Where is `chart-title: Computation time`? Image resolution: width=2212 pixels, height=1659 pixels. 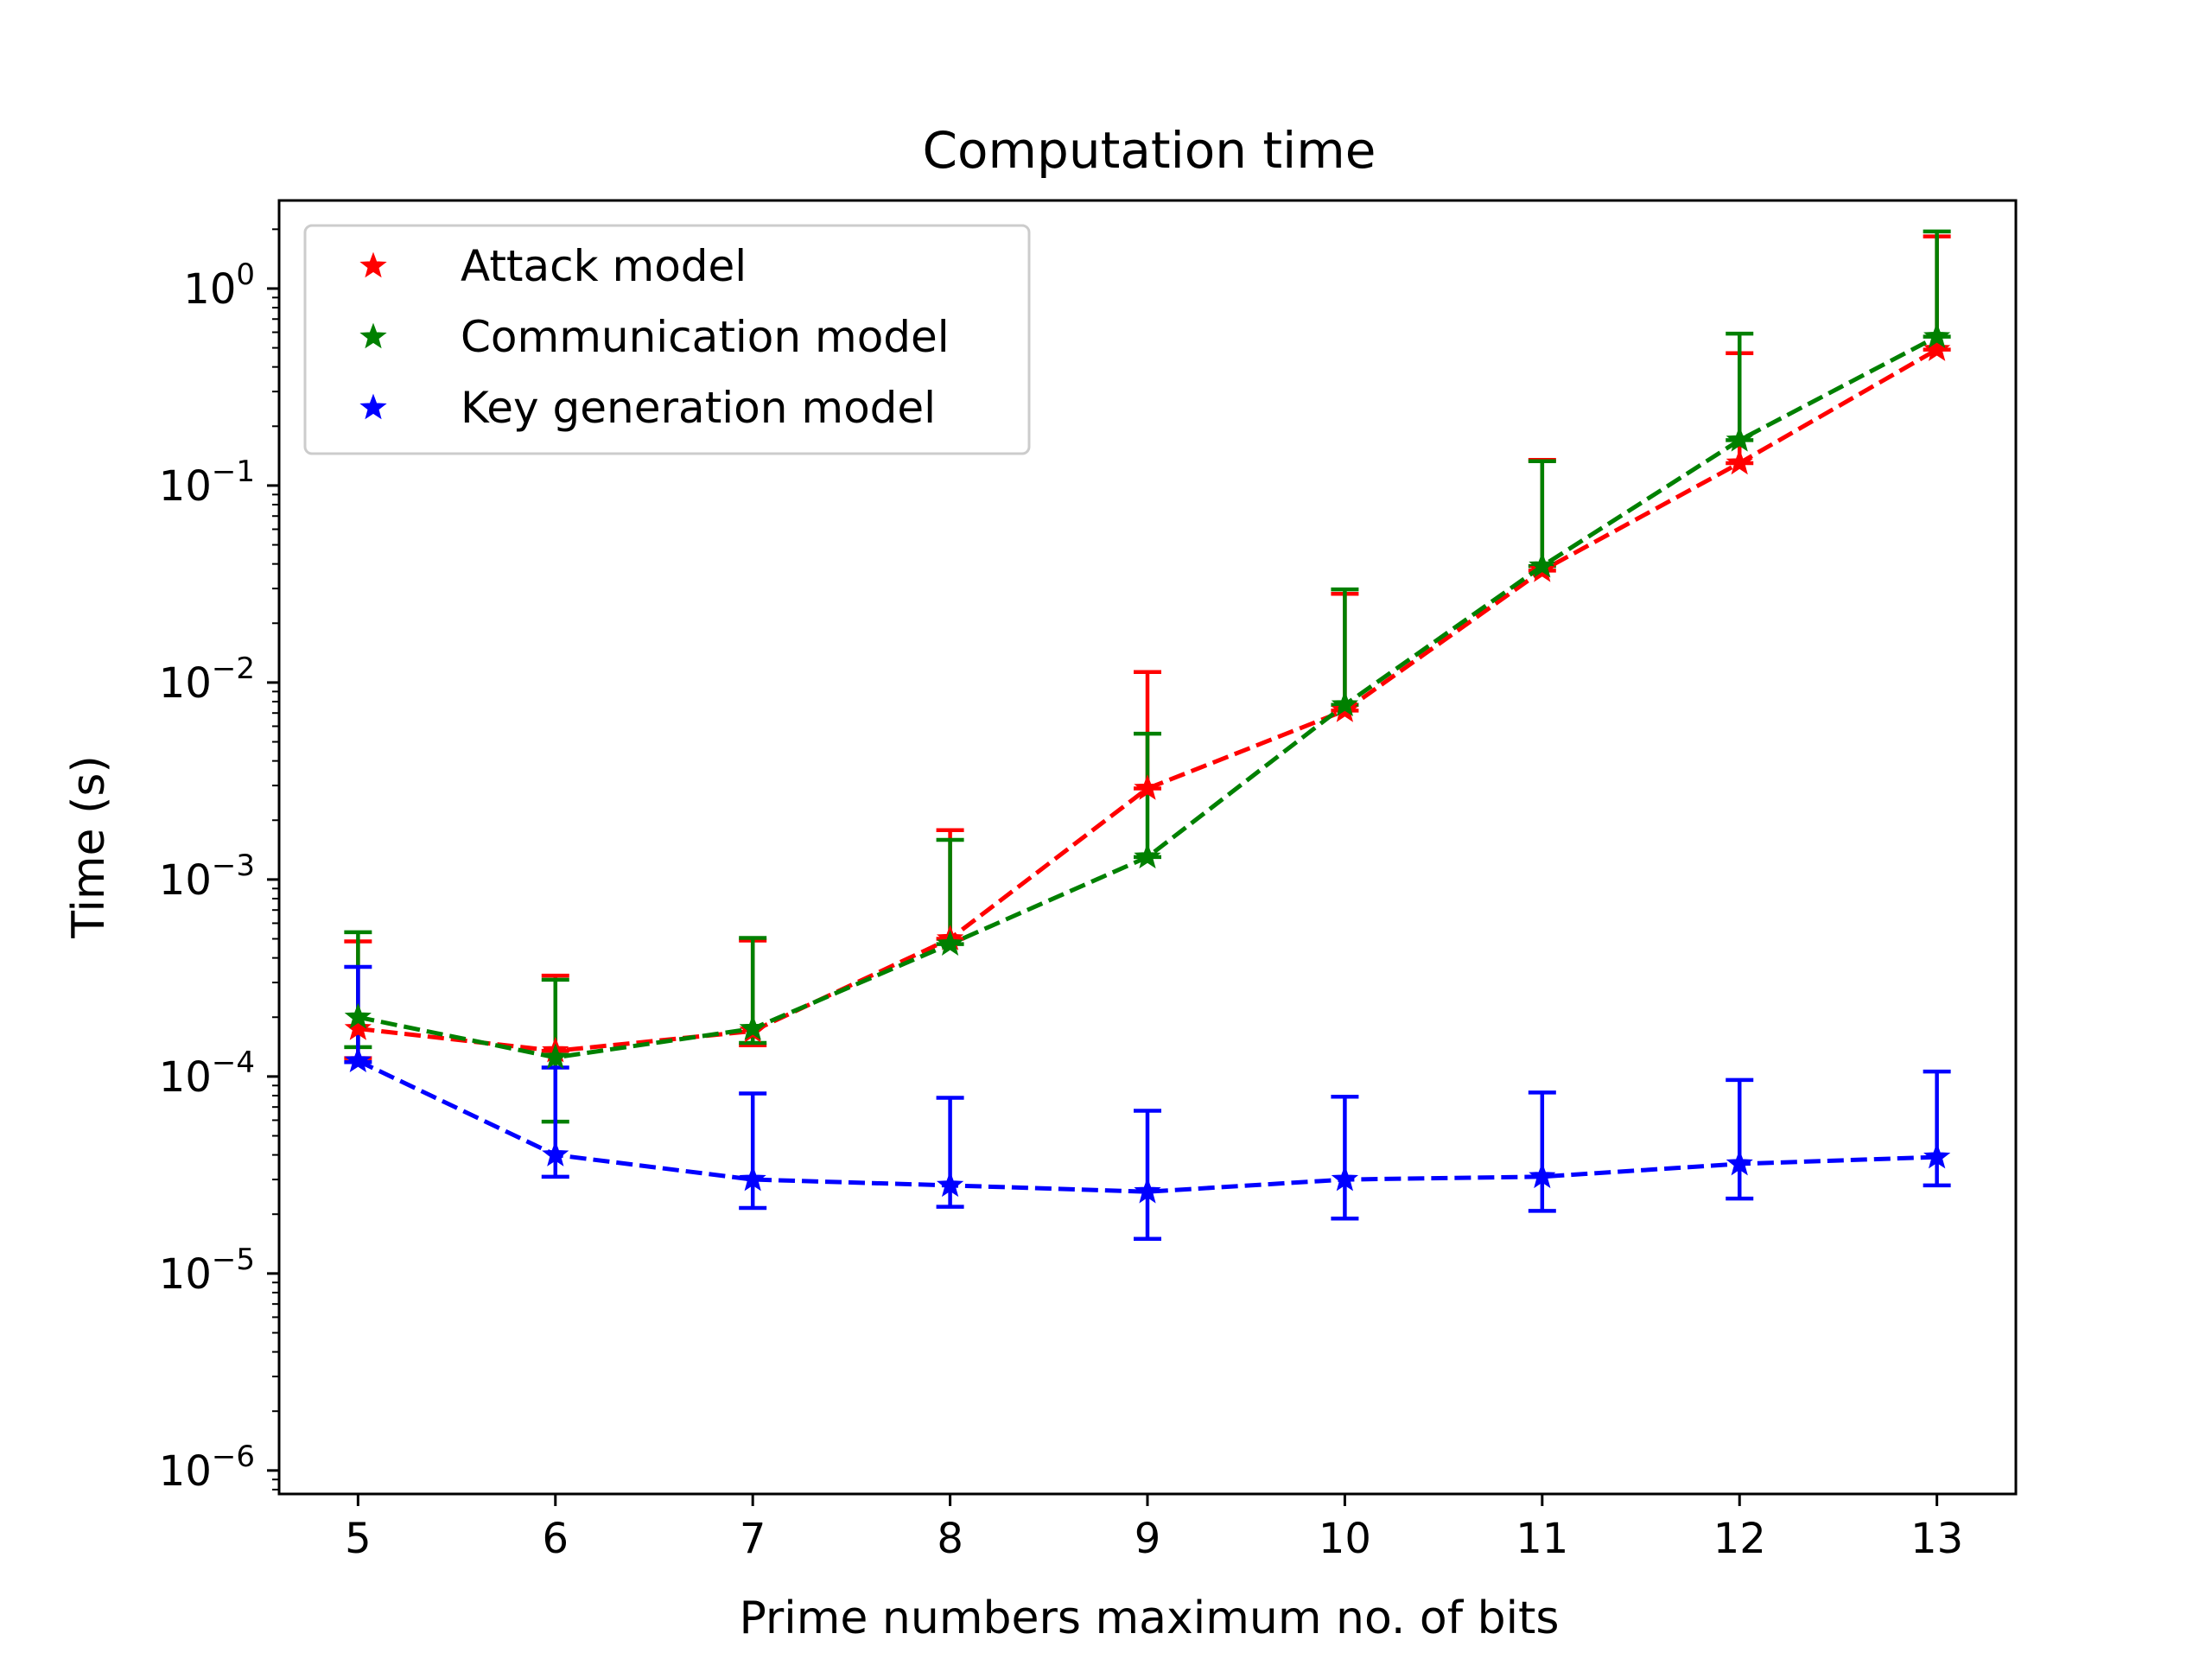
chart-title: Computation time is located at coordinates (1149, 150).